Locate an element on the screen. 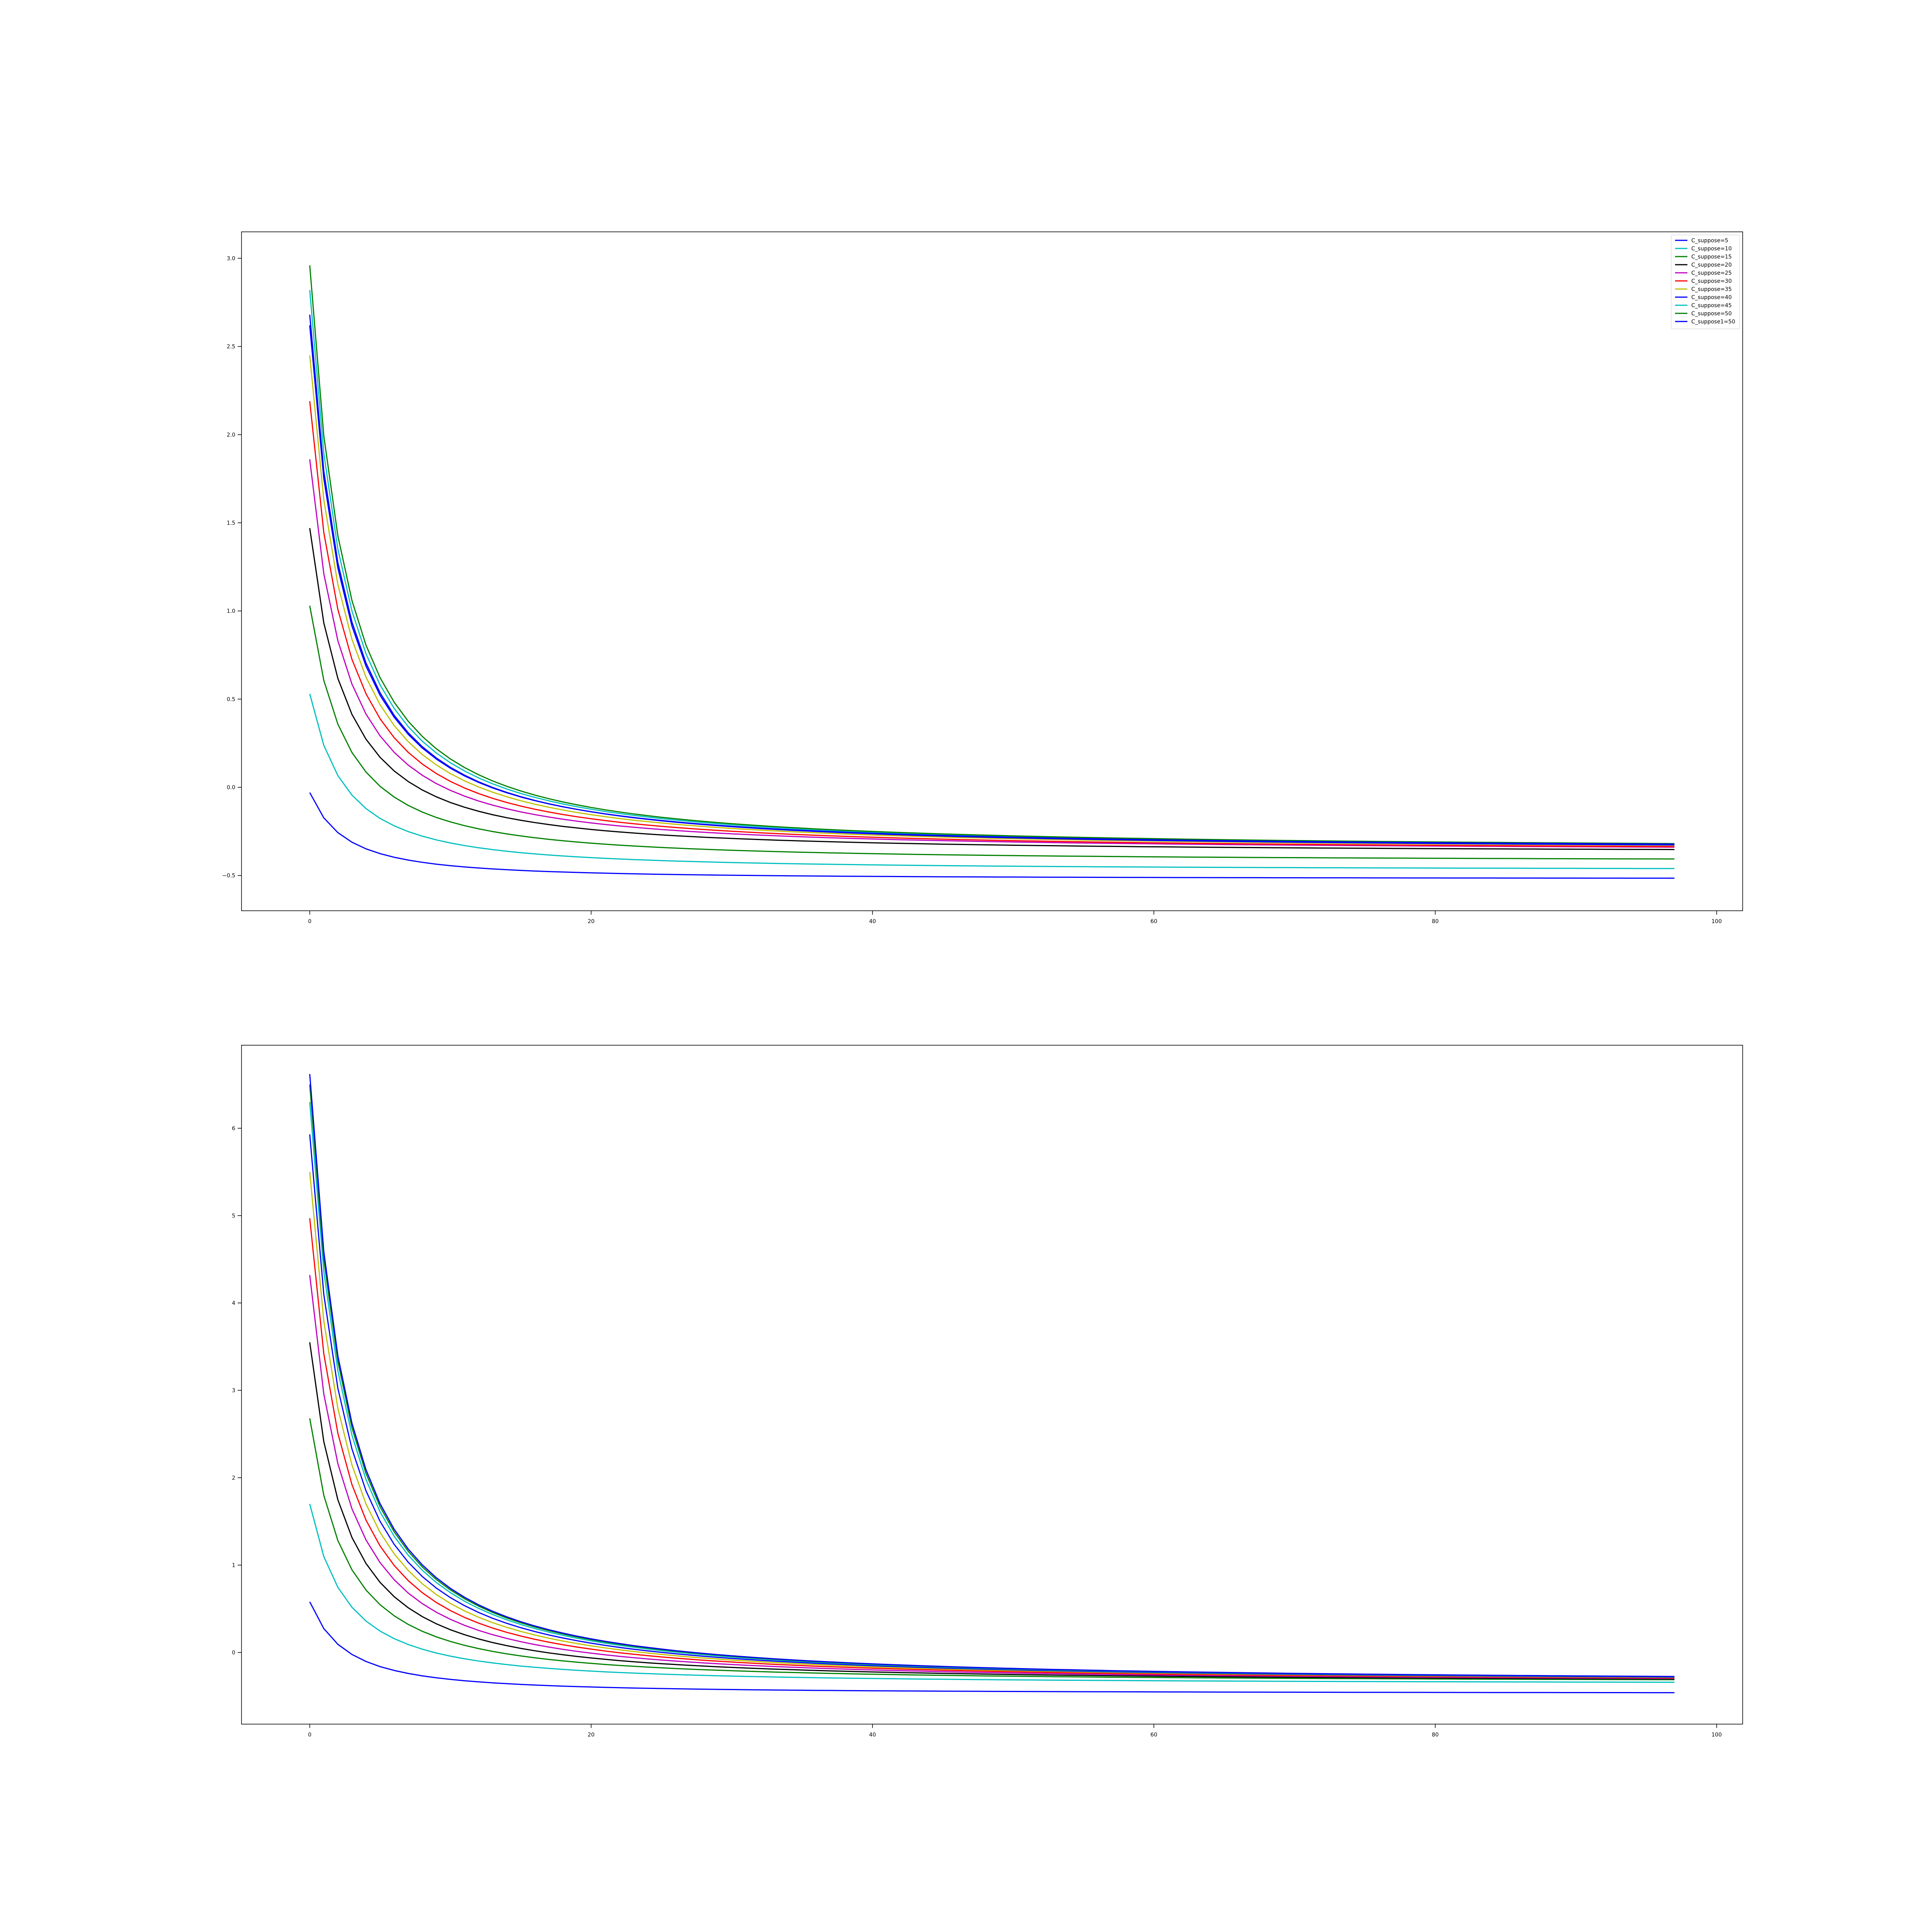 The height and width of the screenshot is (1932, 1932). y-tick-label: 2.0 is located at coordinates (231, 435).